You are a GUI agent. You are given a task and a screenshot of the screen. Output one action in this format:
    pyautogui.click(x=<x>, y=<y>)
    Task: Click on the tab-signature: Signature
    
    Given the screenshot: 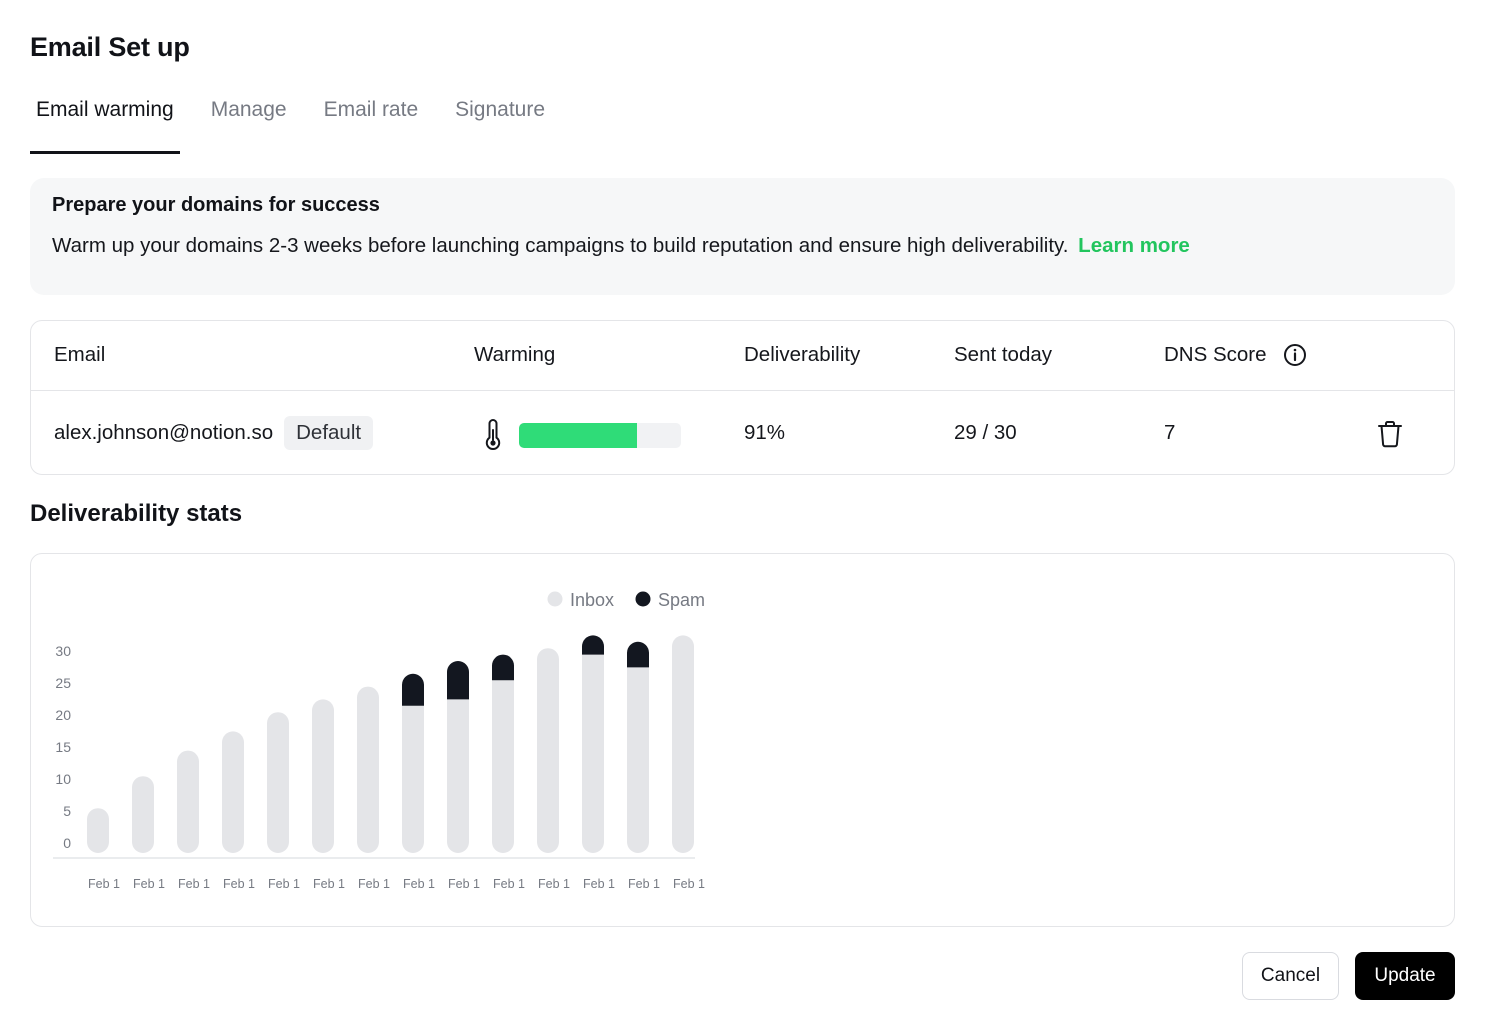 What is the action you would take?
    pyautogui.click(x=500, y=109)
    